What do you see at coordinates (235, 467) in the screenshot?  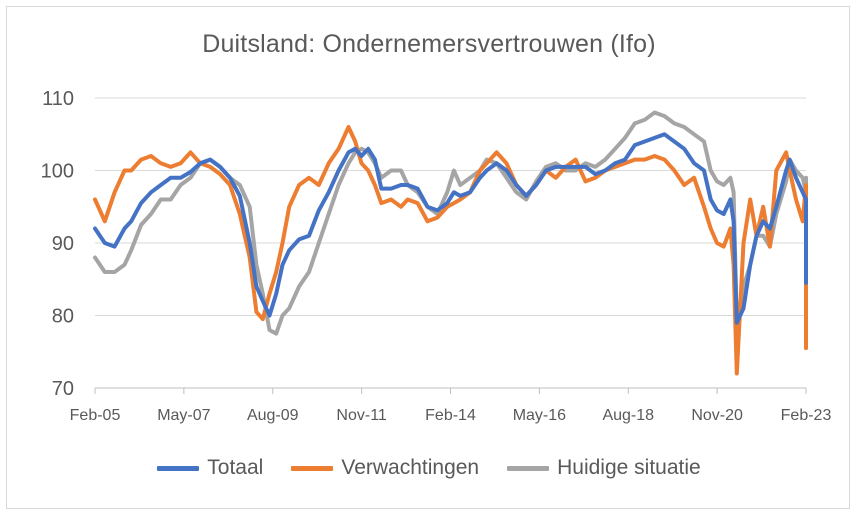 I see `legend-label: Totaal` at bounding box center [235, 467].